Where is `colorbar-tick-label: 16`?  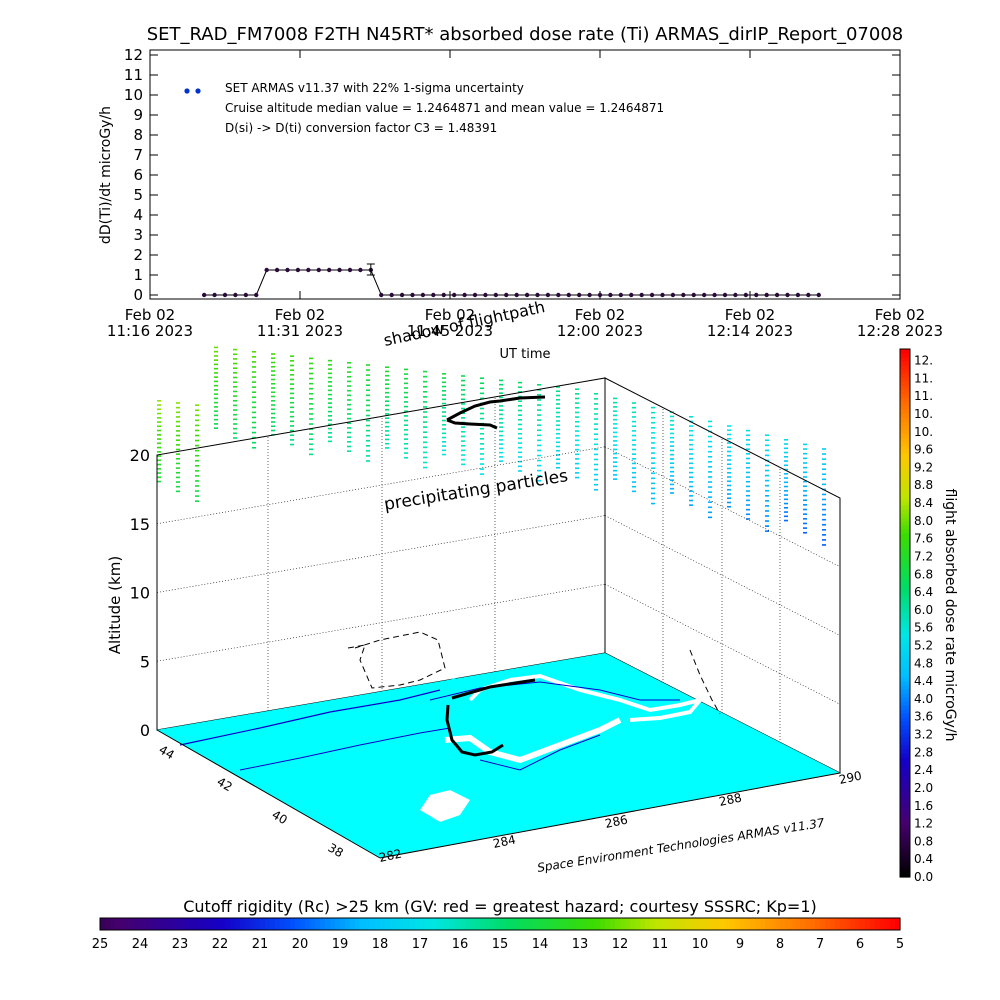 colorbar-tick-label: 16 is located at coordinates (460, 944).